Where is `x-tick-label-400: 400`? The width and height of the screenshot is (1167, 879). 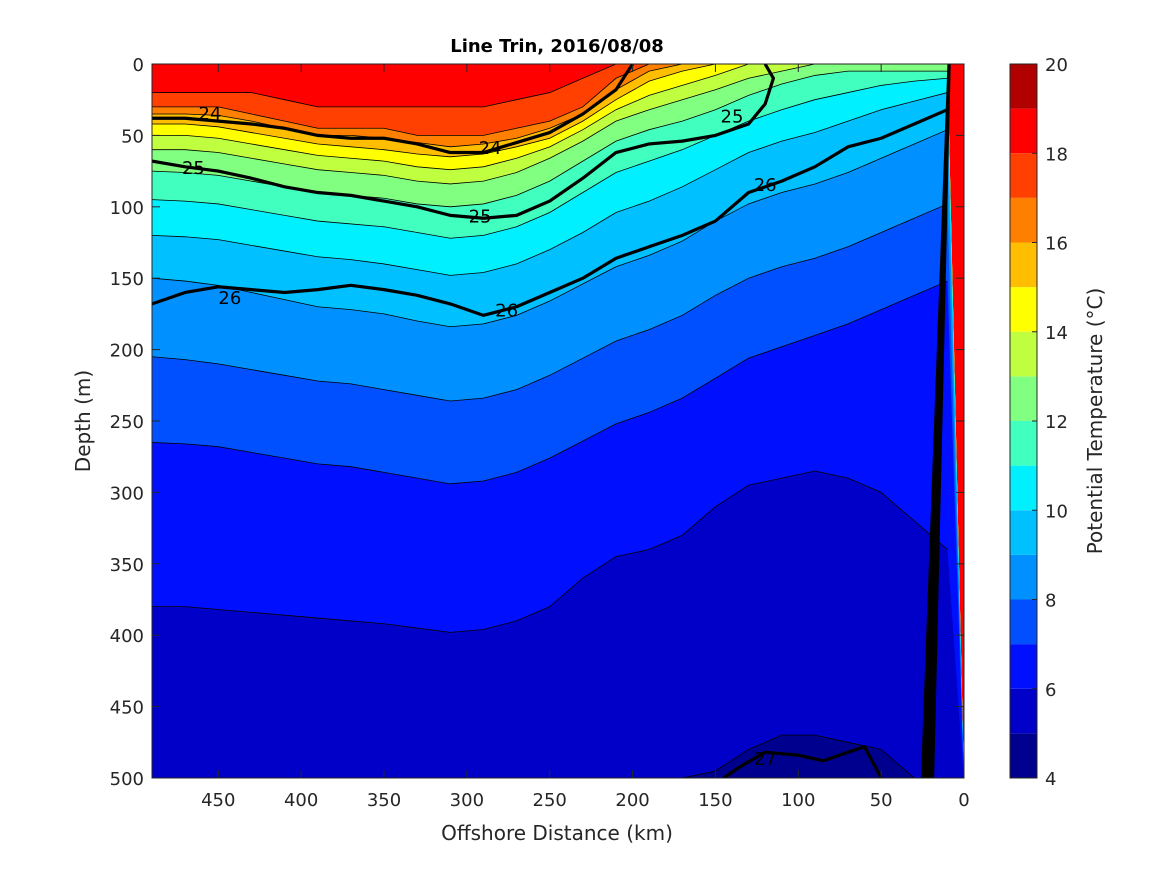 x-tick-label-400: 400 is located at coordinates (301, 800).